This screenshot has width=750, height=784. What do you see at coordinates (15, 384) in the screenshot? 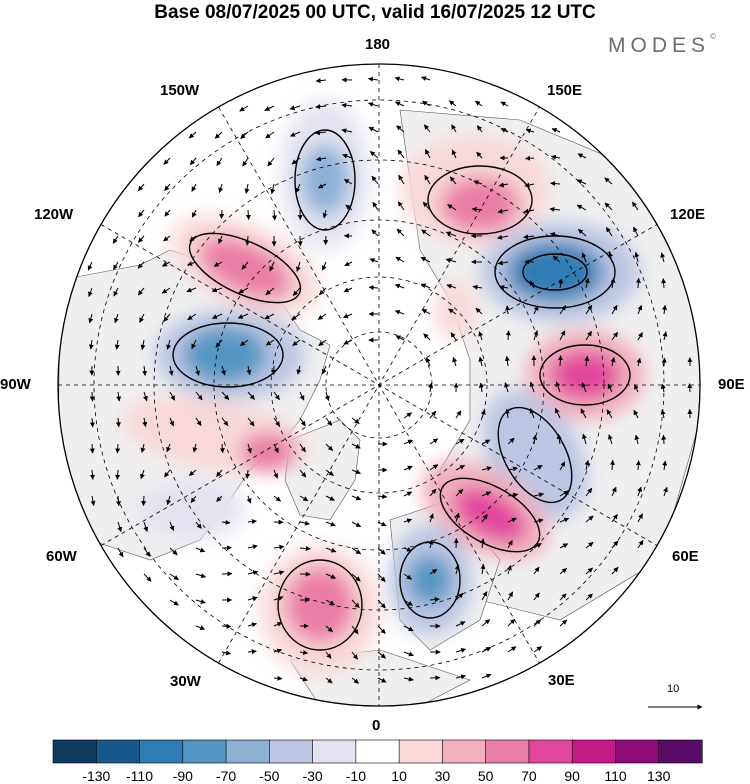
I see `lon-label-90w: 90W` at bounding box center [15, 384].